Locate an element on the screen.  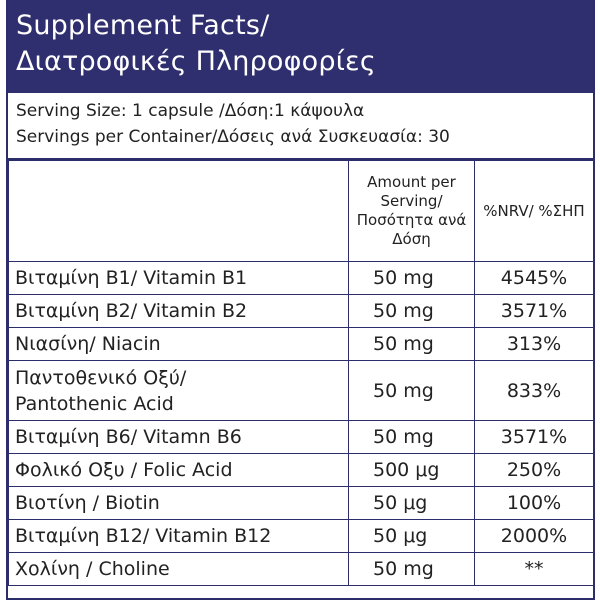
table-row: Βιταμίνη Β6/ Vitamn B6 50 mg 3571% is located at coordinates (301, 437).